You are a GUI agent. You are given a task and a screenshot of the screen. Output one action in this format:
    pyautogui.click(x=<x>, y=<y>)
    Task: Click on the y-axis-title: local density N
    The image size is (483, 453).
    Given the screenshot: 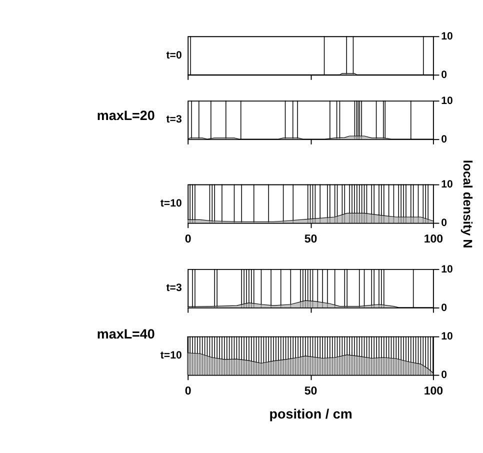 What is the action you would take?
    pyautogui.click(x=467, y=204)
    